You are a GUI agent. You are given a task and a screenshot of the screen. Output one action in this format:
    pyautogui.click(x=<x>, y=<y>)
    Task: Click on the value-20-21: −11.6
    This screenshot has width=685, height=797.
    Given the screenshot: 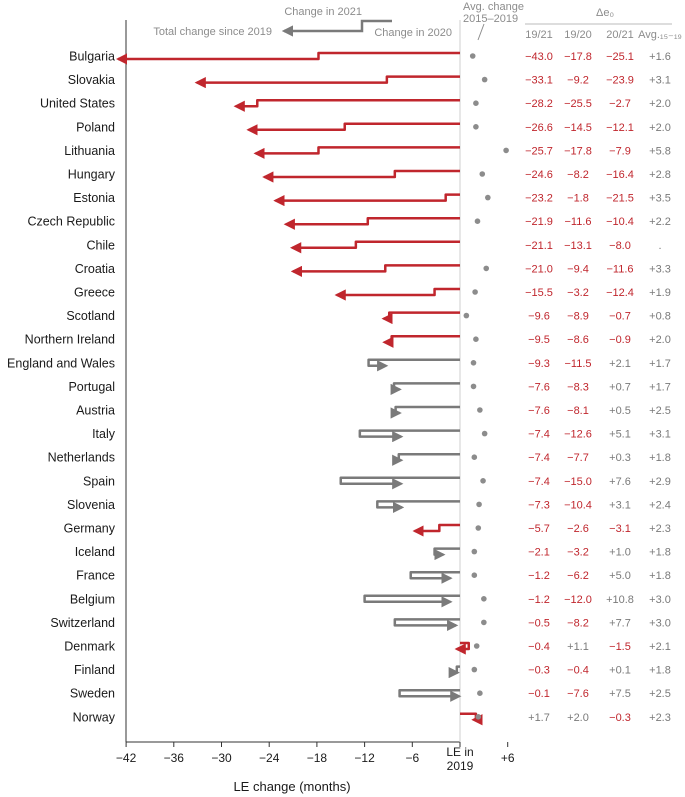 What is the action you would take?
    pyautogui.click(x=619, y=269)
    